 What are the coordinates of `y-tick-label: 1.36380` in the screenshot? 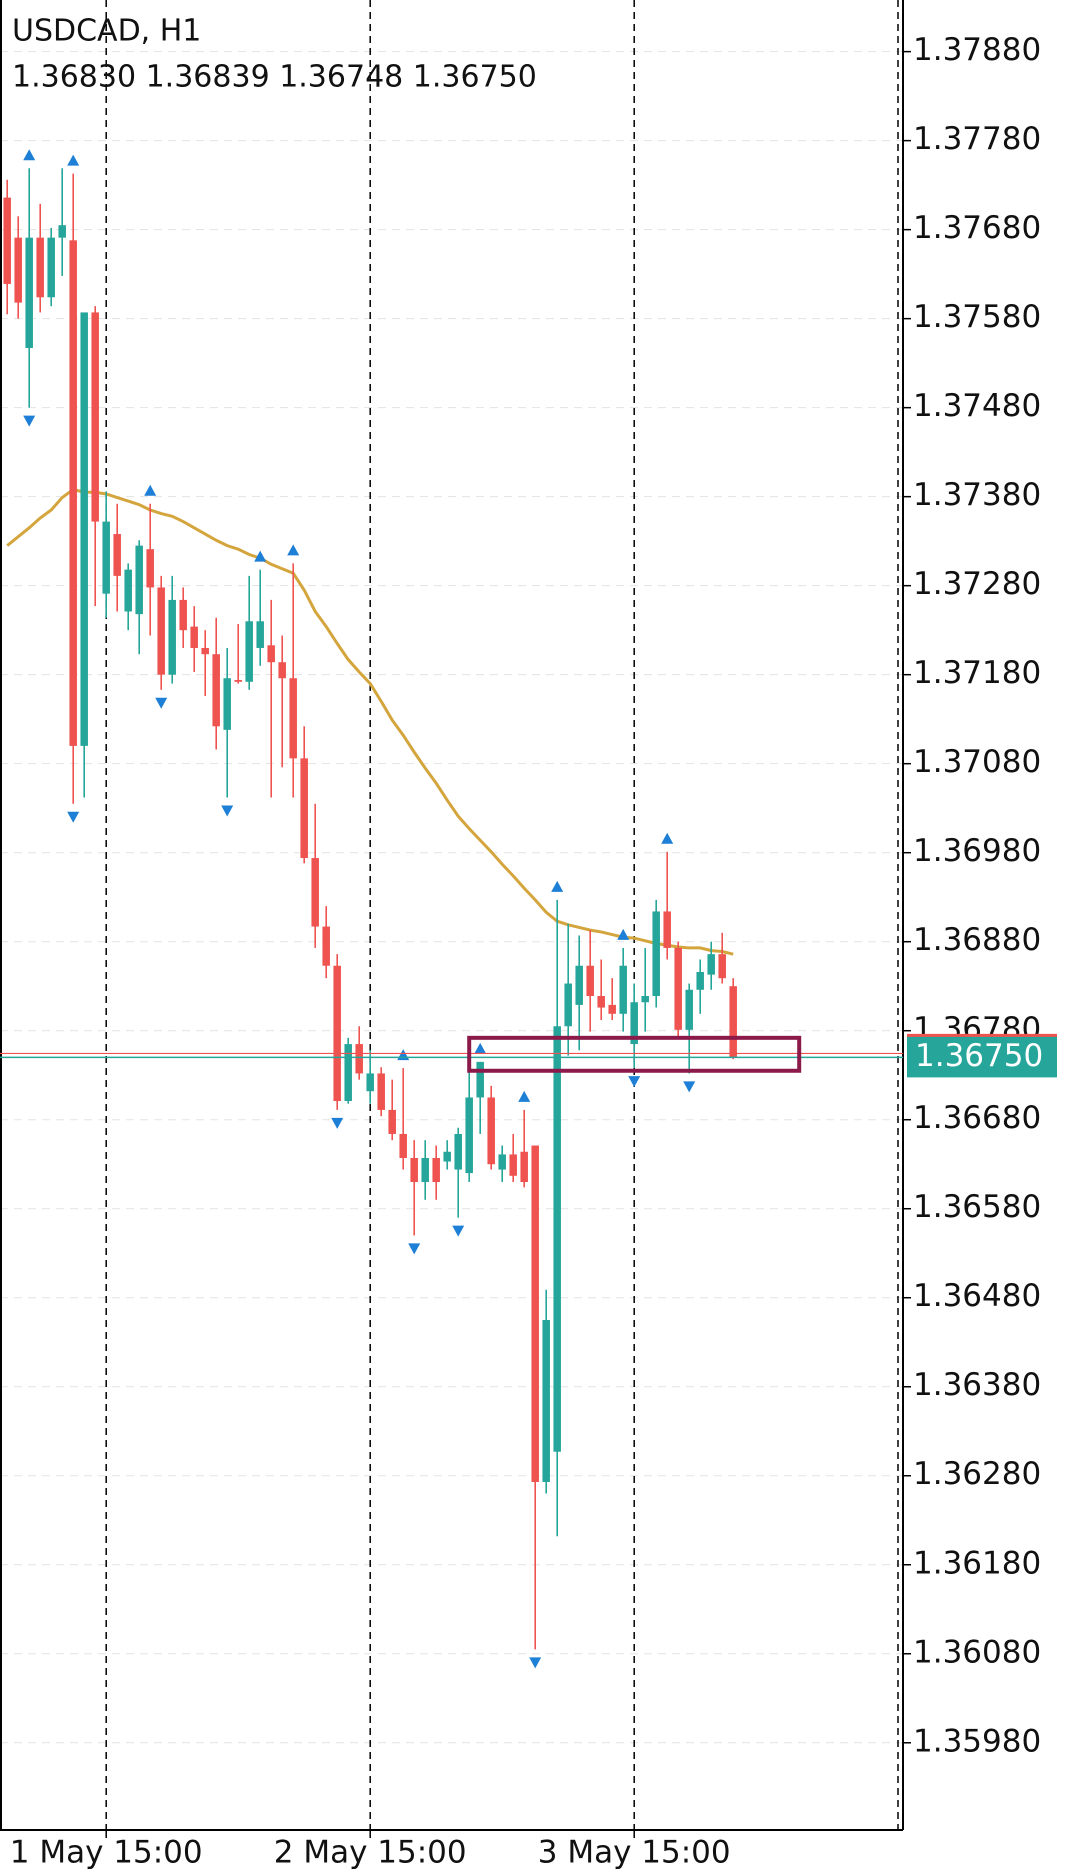 It's located at (977, 1385).